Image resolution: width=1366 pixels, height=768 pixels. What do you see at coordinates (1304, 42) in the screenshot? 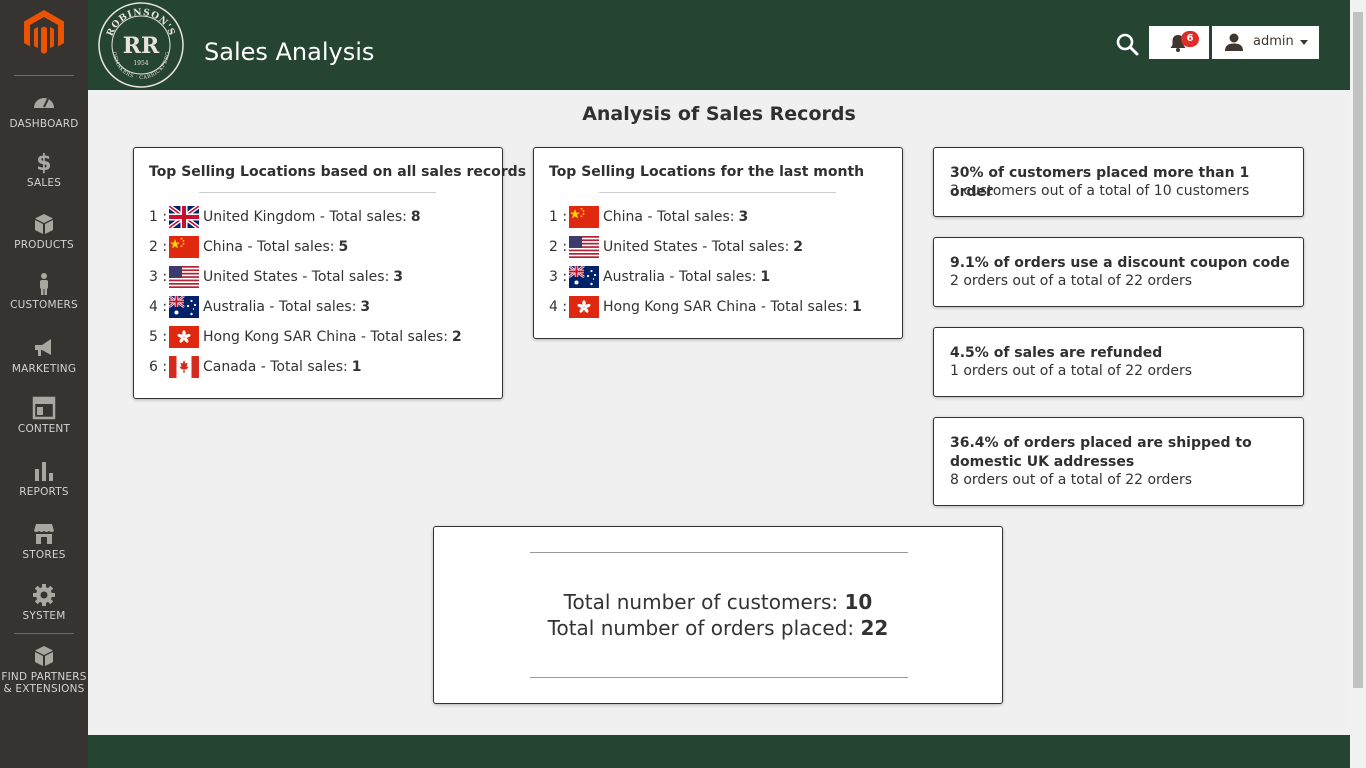
I see `chevron-down-icon` at bounding box center [1304, 42].